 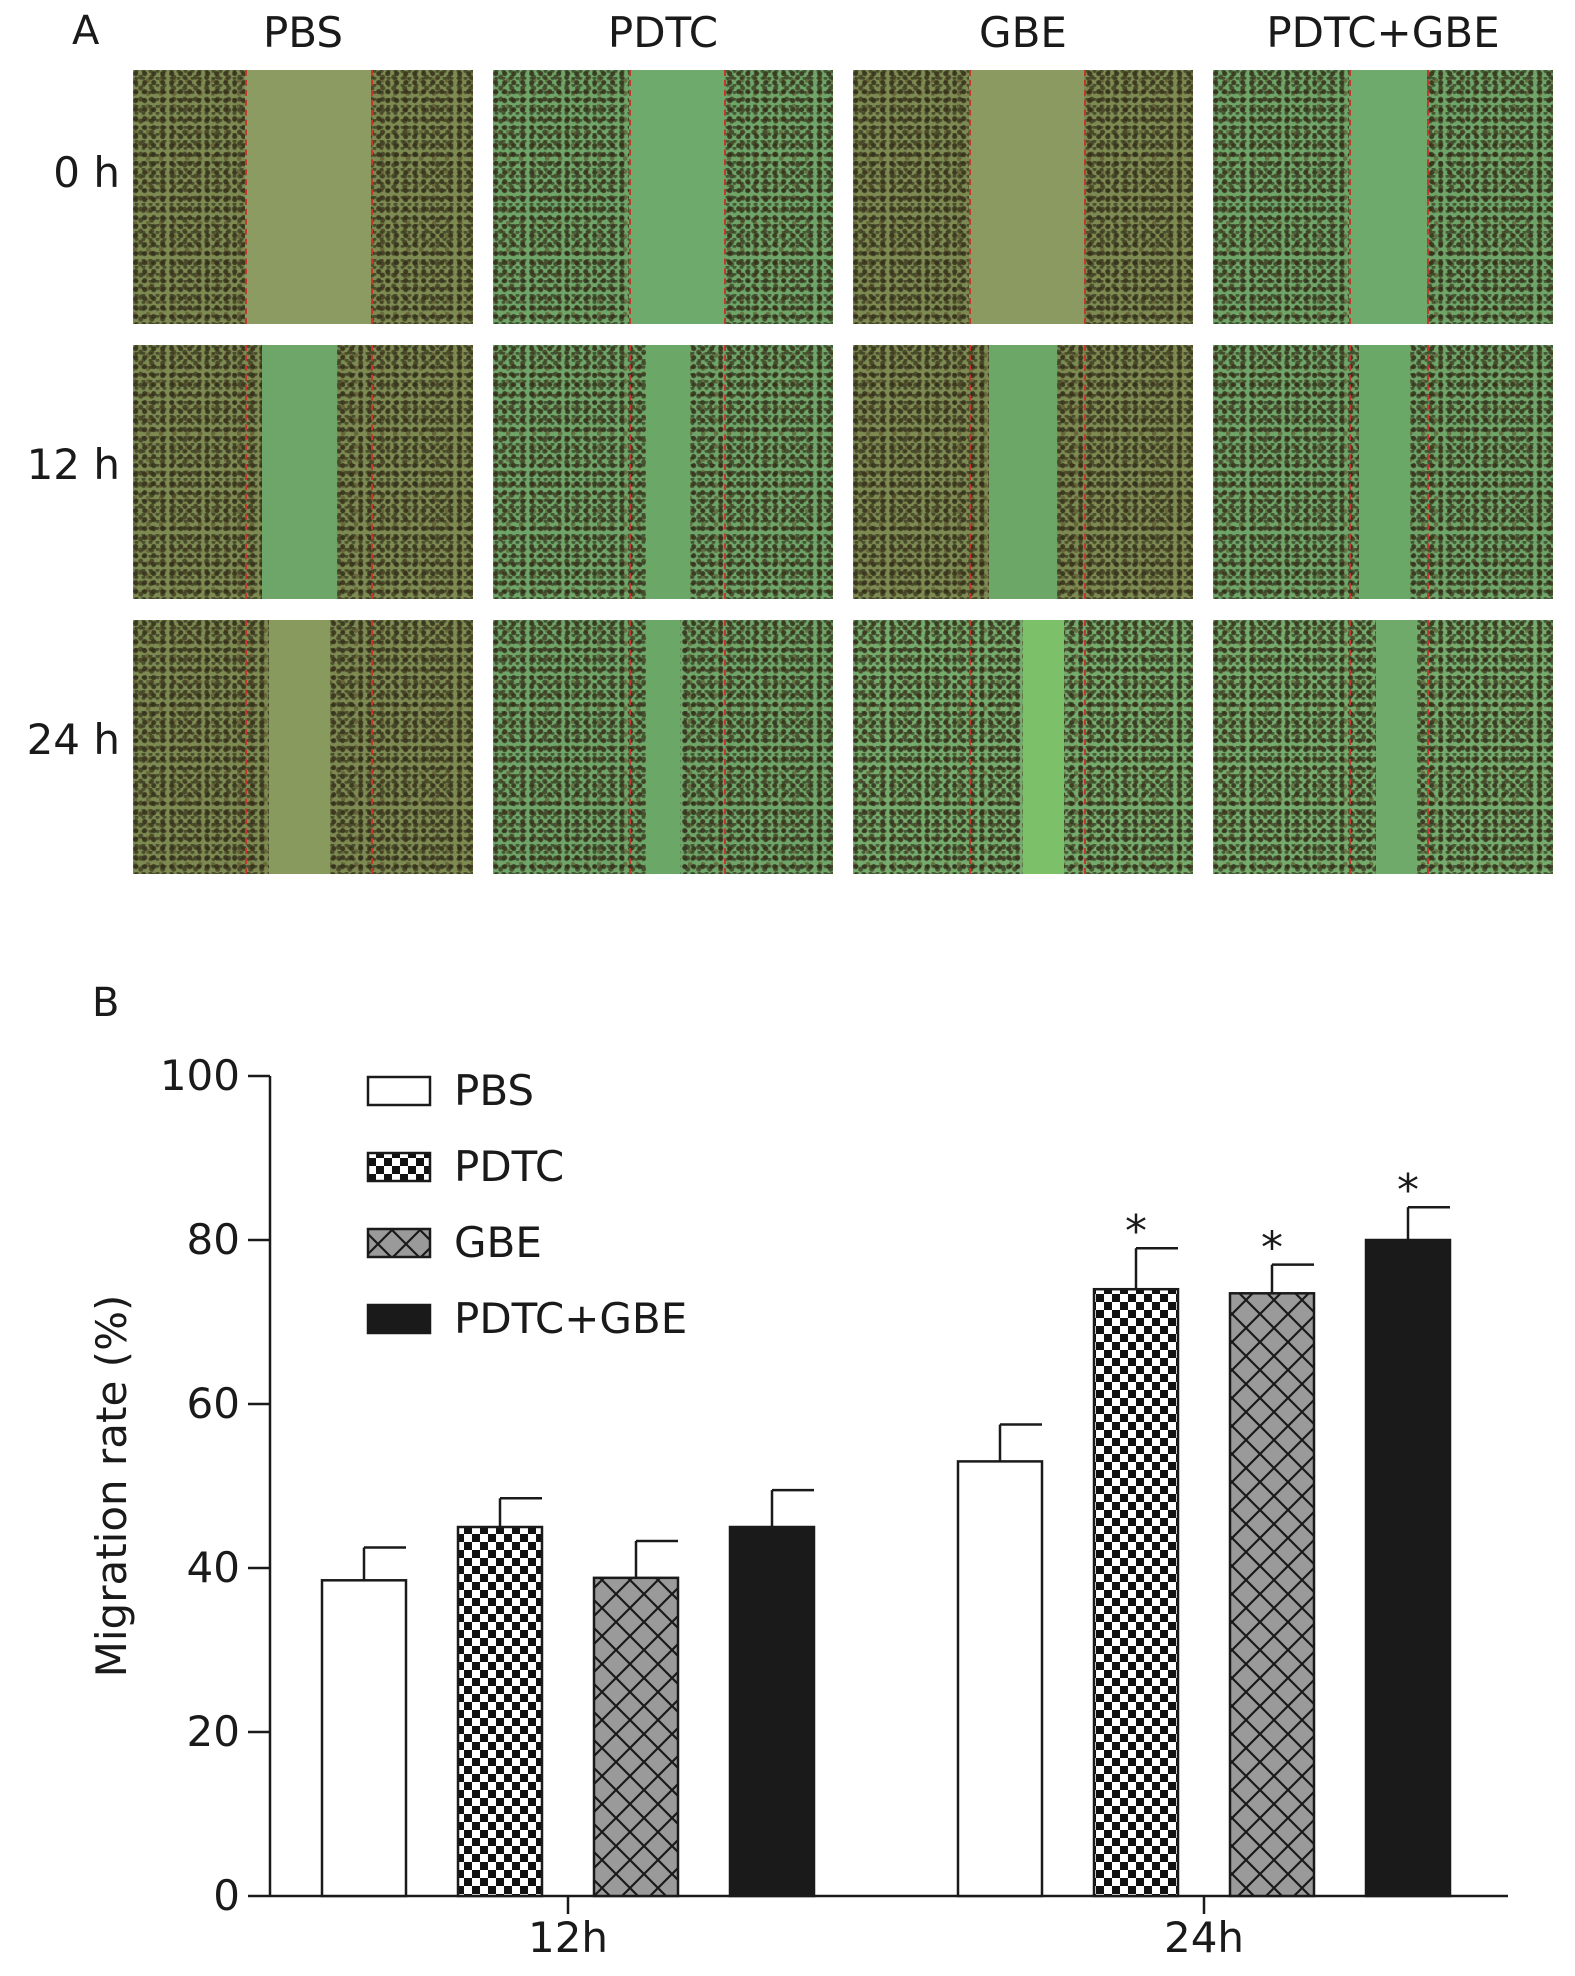 What do you see at coordinates (399, 1243) in the screenshot?
I see `legend-swatch-gbe` at bounding box center [399, 1243].